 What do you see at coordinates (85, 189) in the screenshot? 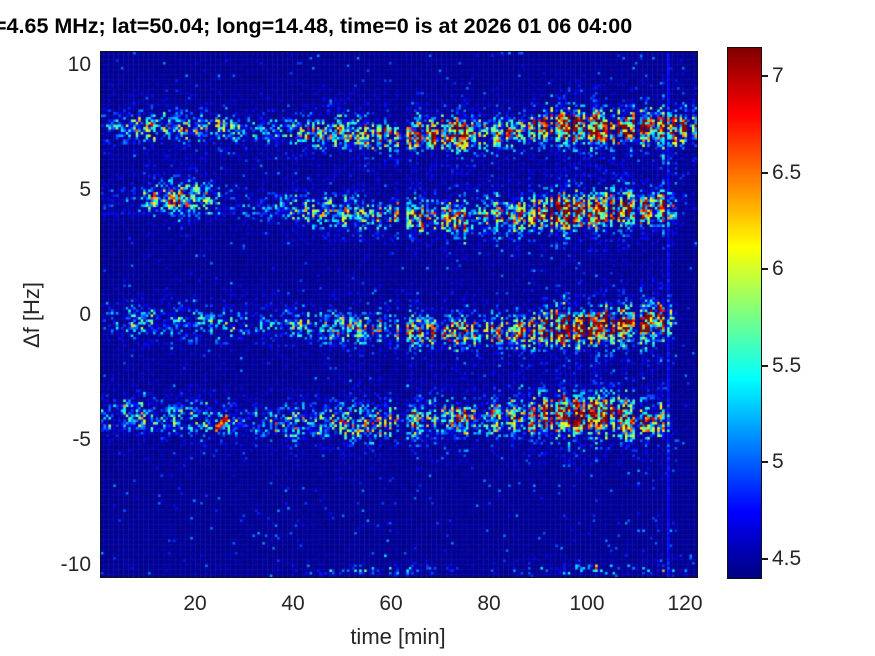
I see `y-tick-label: 5` at bounding box center [85, 189].